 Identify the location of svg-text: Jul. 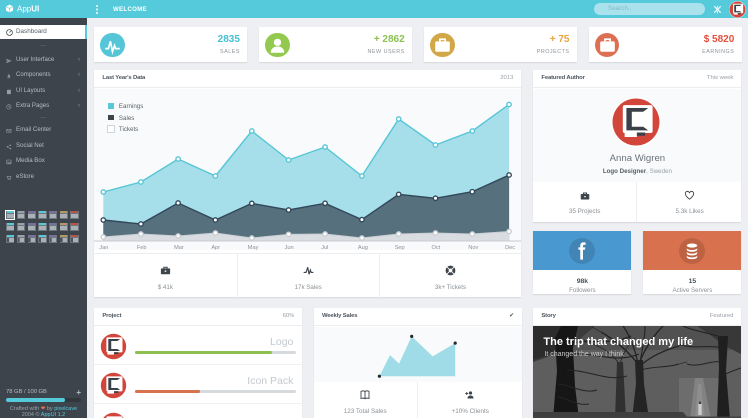
(324, 247).